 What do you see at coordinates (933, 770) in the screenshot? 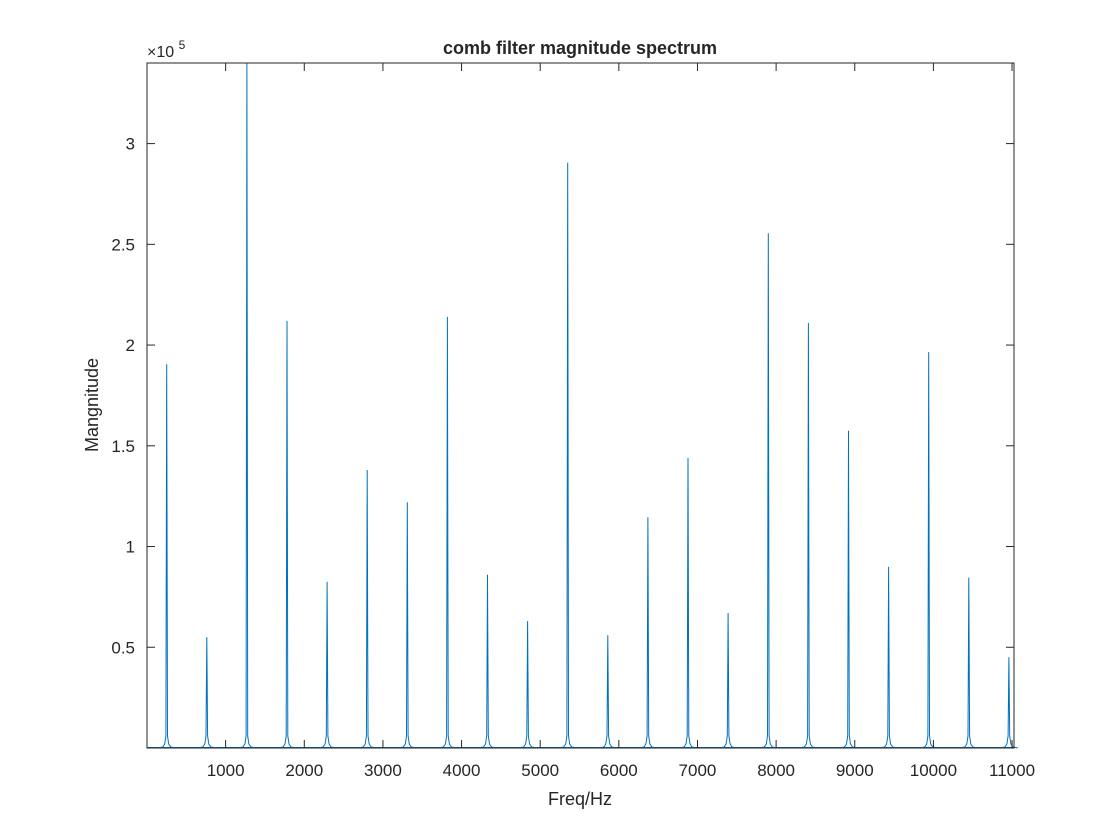
I see `x-tick-label: 10000` at bounding box center [933, 770].